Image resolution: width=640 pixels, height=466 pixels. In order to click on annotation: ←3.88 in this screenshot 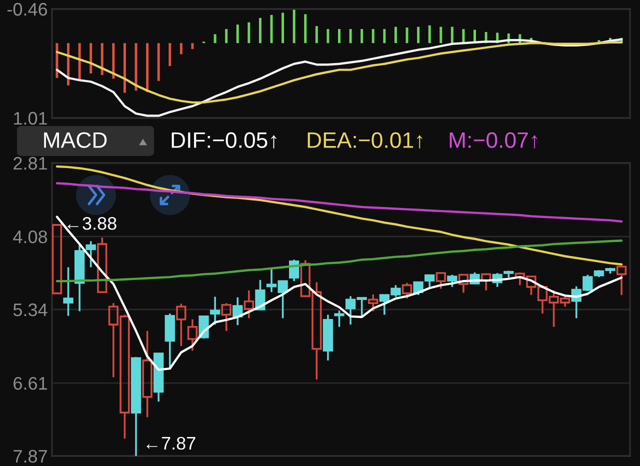, I will do `click(92, 223)`.